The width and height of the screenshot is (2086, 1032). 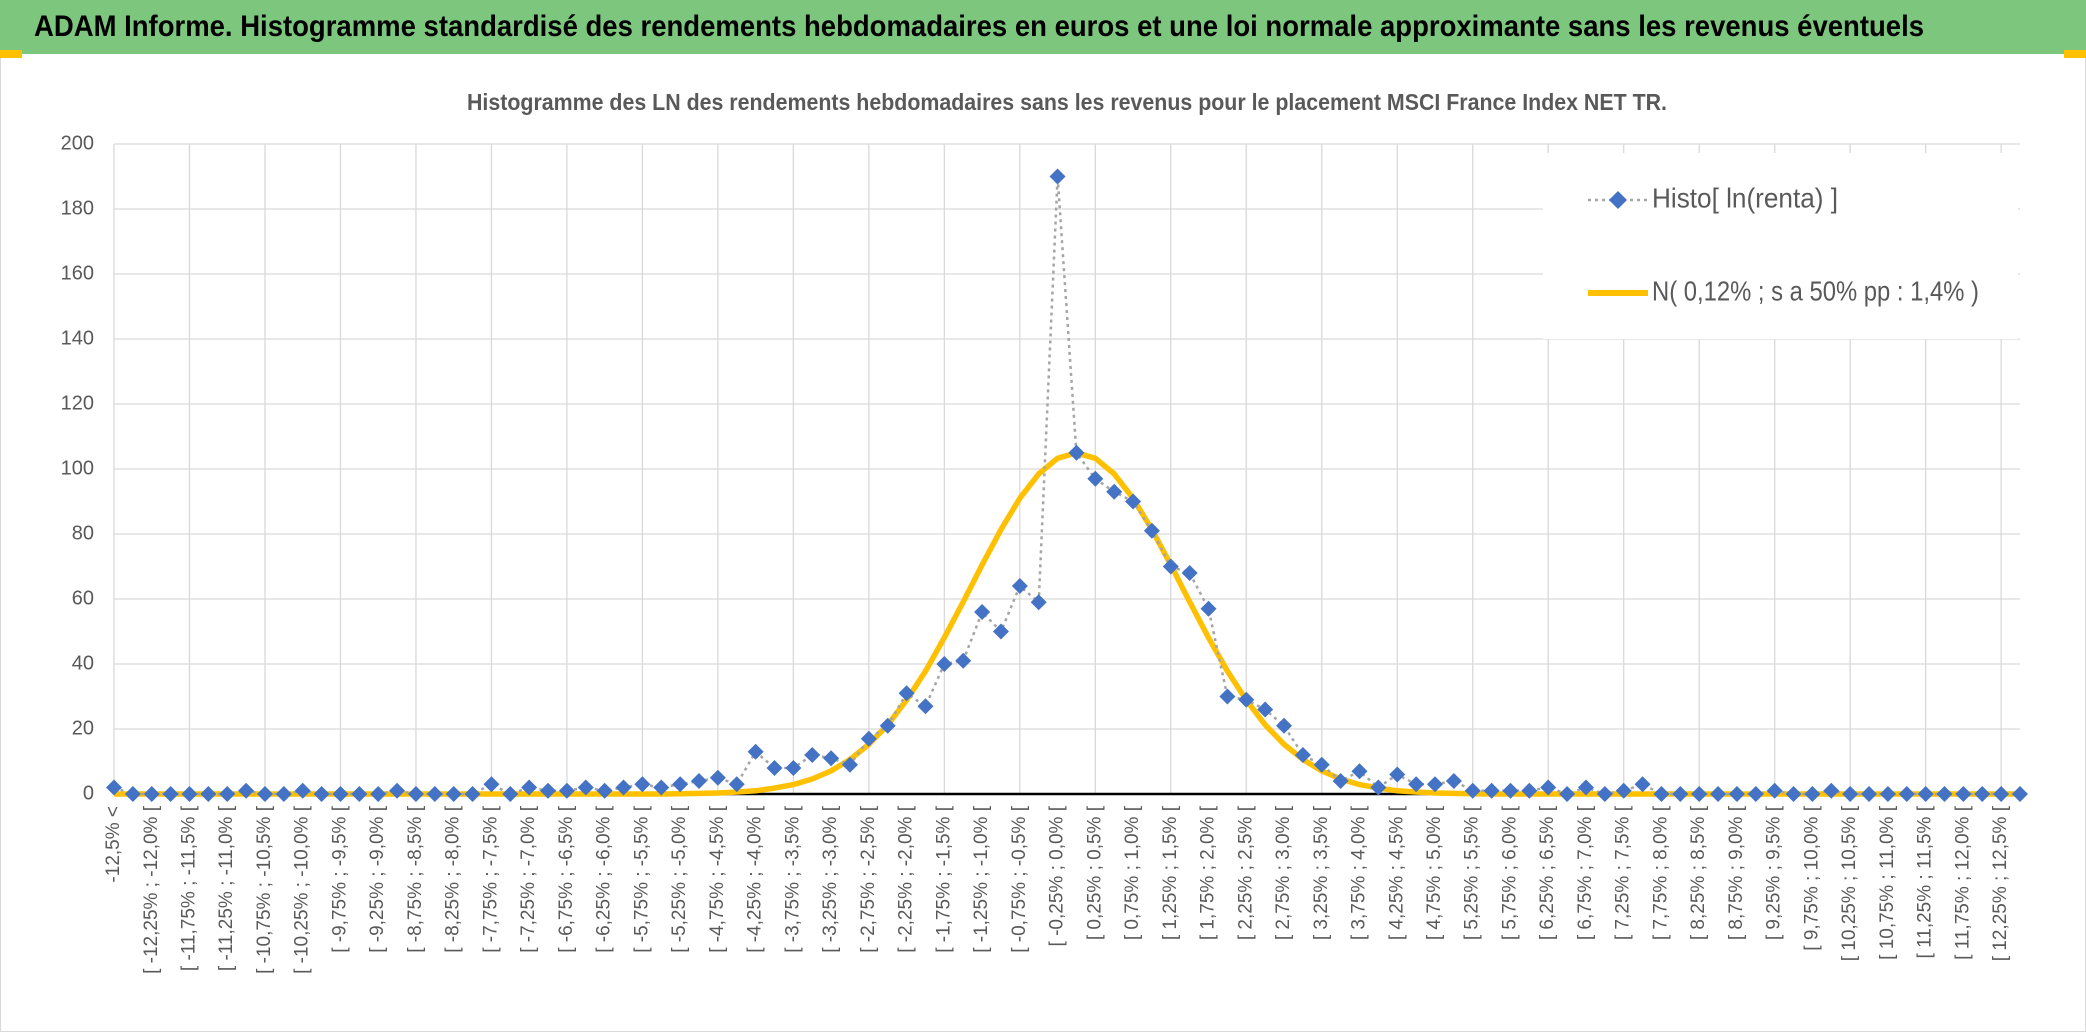 I want to click on x-tick-label: [ 2,25% ; 2,5% [, so click(x=1245, y=872).